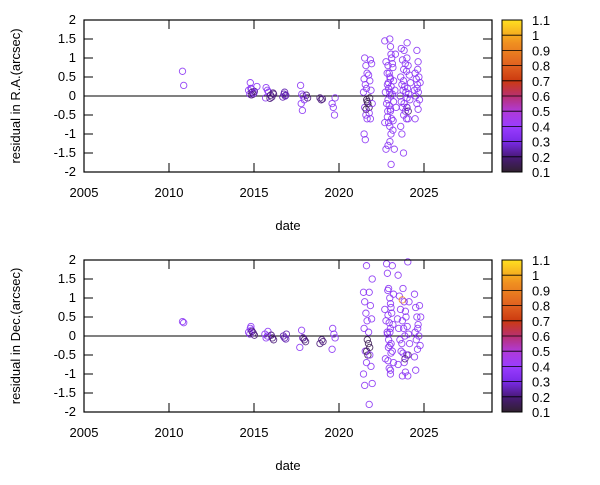 Image resolution: width=600 pixels, height=485 pixels. What do you see at coordinates (541, 306) in the screenshot?
I see `colorbar-tick-label: 0.8` at bounding box center [541, 306].